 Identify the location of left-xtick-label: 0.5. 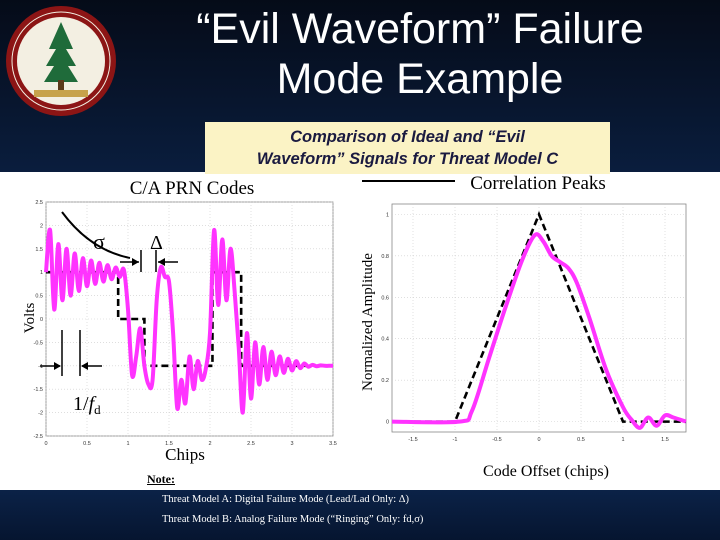
(87, 444).